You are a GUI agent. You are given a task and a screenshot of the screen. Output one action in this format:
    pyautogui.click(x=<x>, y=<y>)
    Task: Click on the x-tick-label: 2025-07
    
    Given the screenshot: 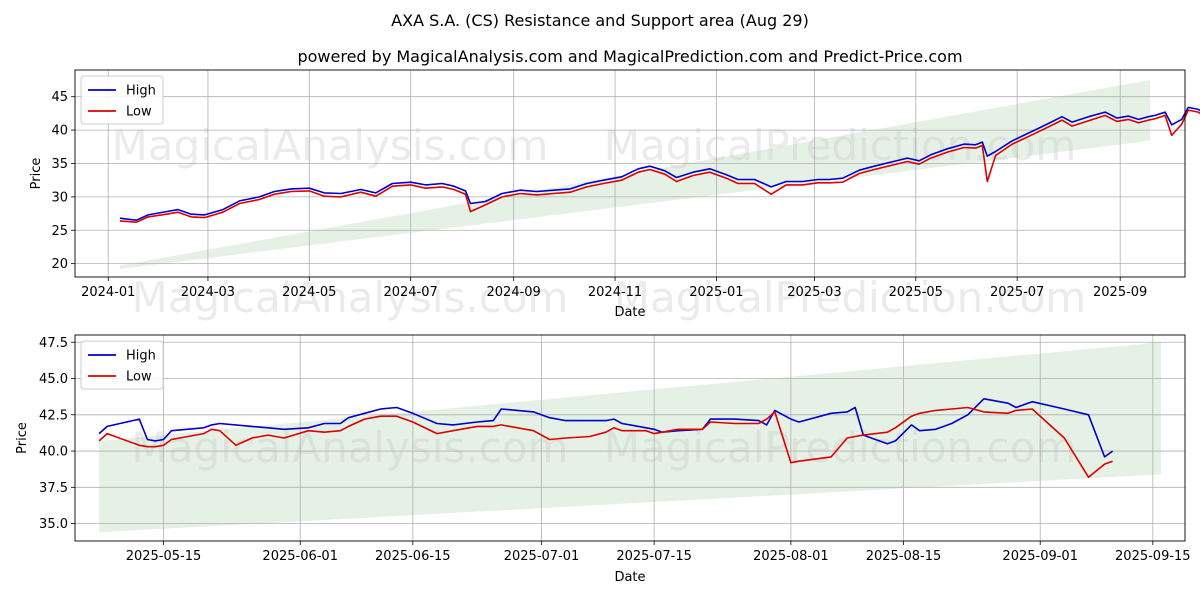 What is the action you would take?
    pyautogui.click(x=1017, y=292)
    